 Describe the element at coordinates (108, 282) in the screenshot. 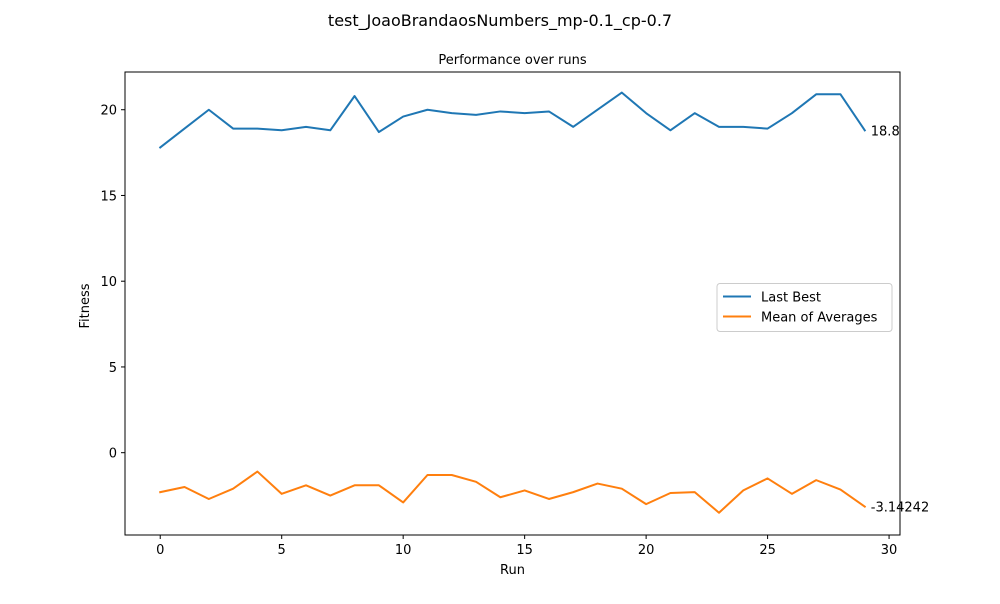

I see `y-tick-label: 10` at that location.